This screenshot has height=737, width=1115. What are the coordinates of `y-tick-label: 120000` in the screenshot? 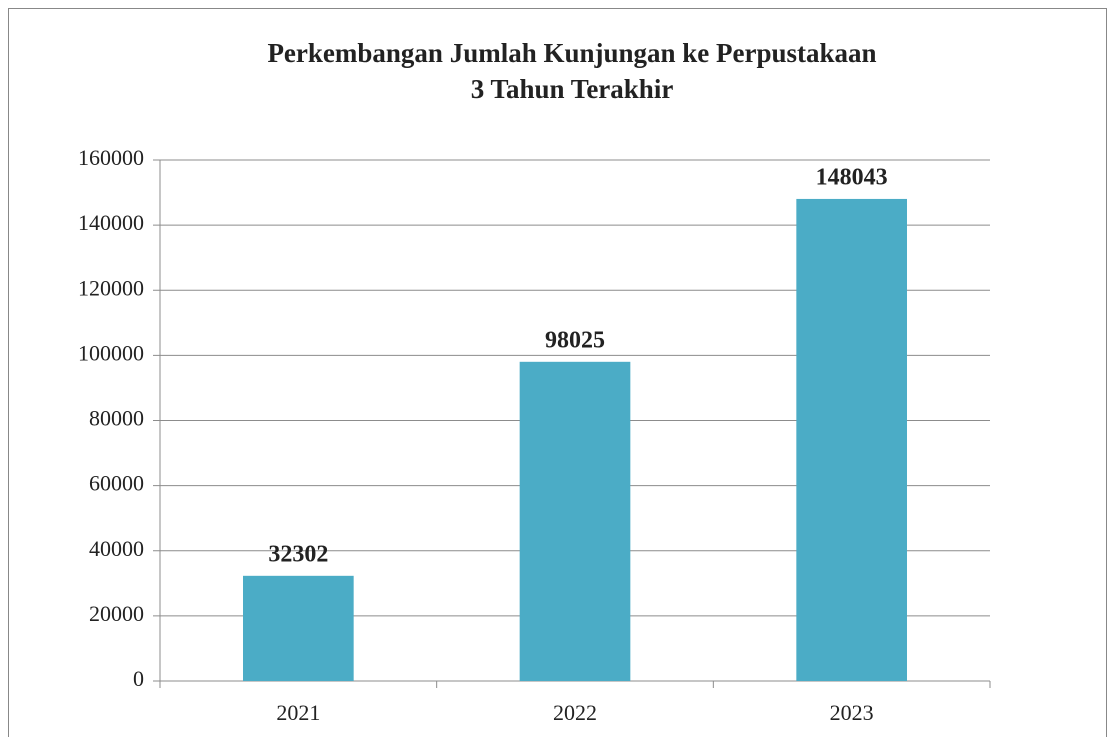 It's located at (111, 287).